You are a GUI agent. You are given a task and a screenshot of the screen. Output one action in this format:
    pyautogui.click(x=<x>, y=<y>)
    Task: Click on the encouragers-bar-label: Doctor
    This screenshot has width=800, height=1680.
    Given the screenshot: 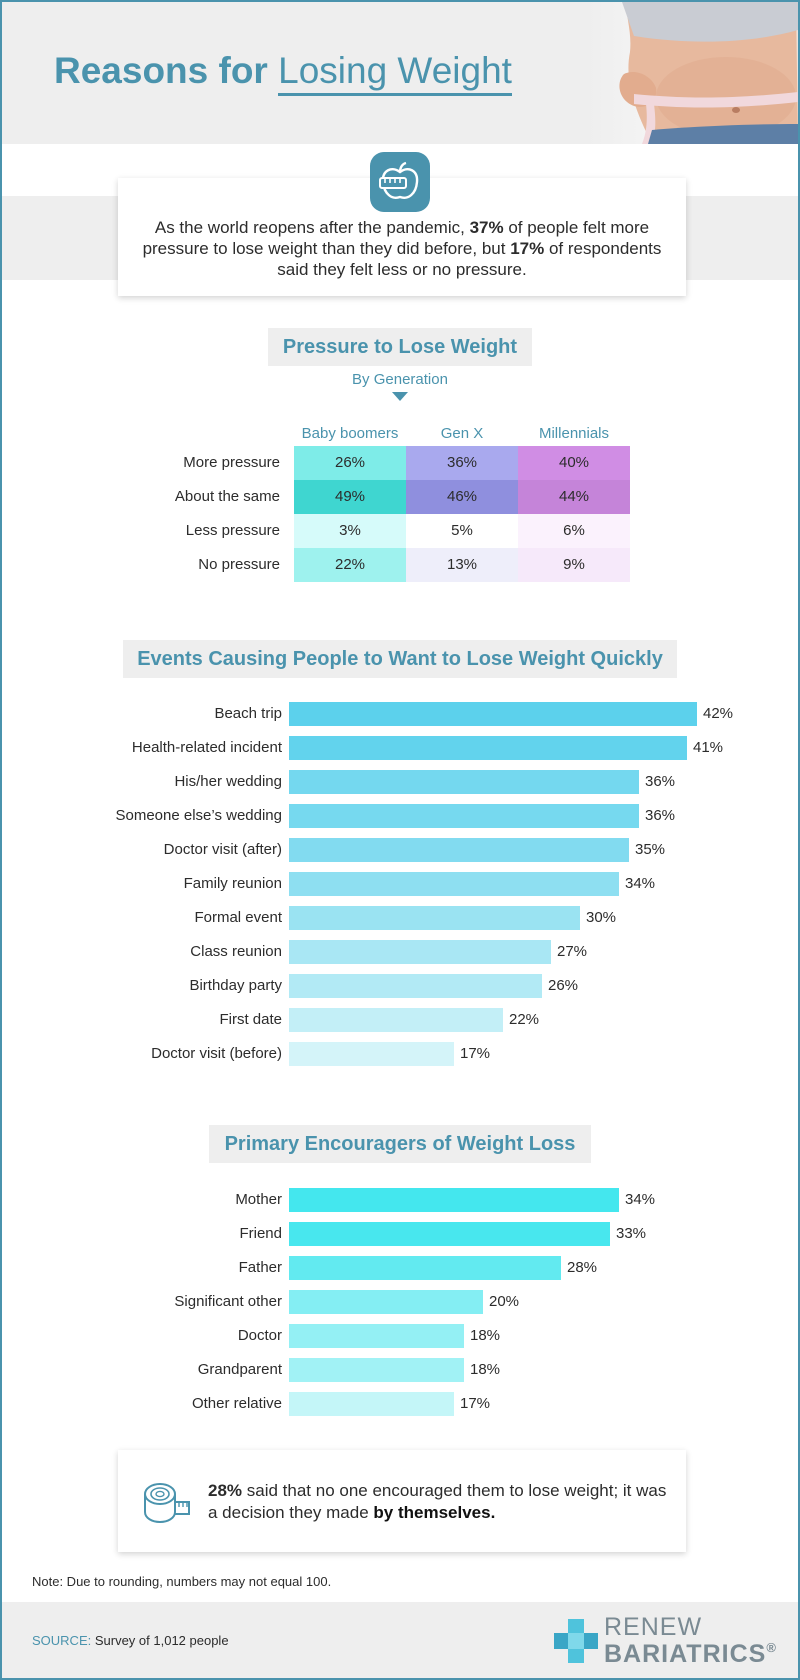 What is the action you would take?
    pyautogui.click(x=259, y=1335)
    